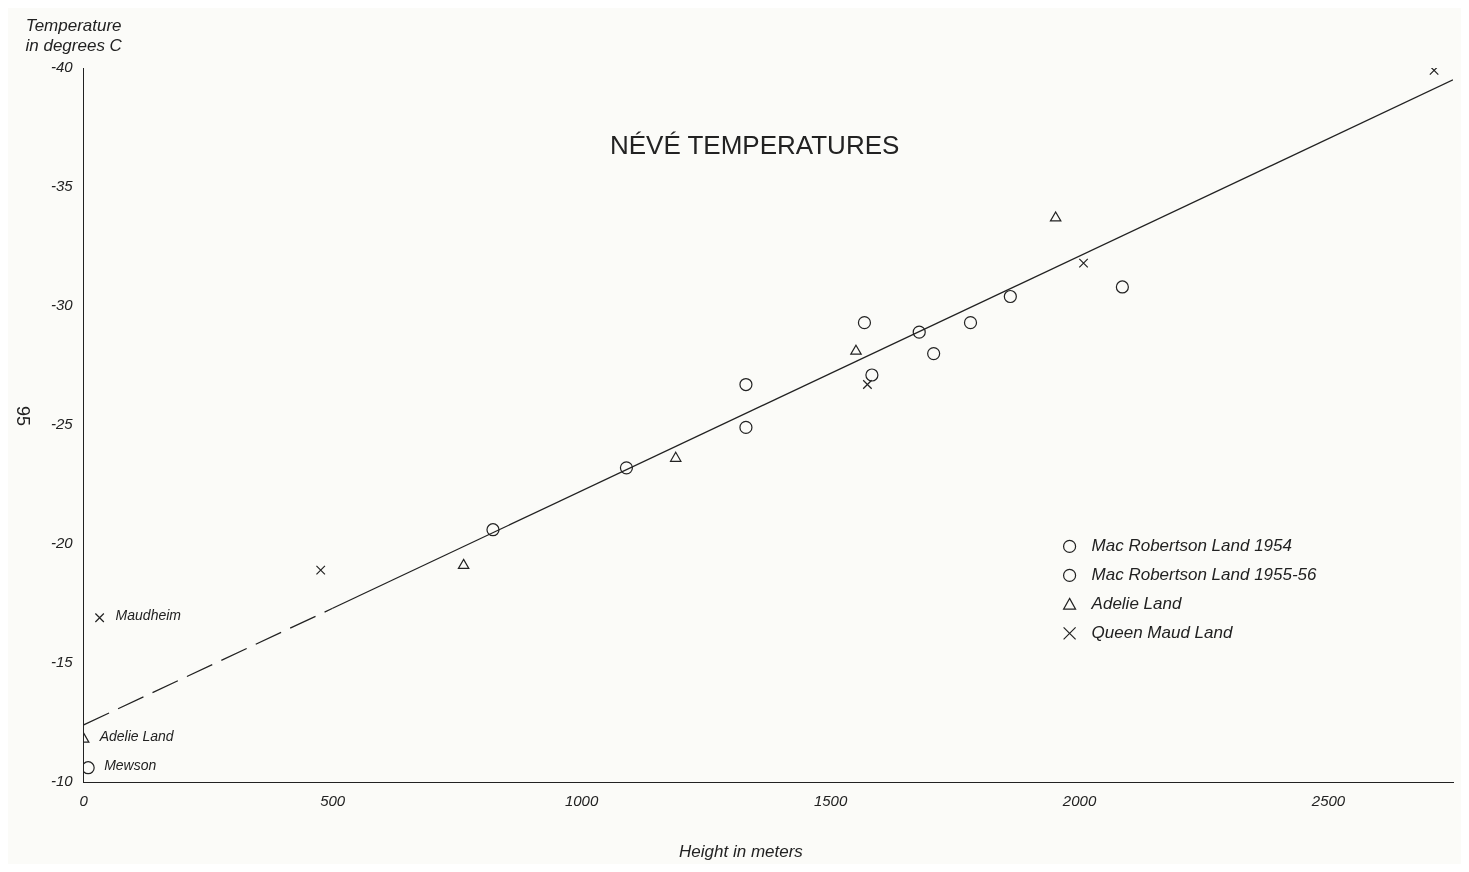 The image size is (1469, 872). Describe the element at coordinates (148, 614) in the screenshot. I see `annotation: Maudheim` at that location.